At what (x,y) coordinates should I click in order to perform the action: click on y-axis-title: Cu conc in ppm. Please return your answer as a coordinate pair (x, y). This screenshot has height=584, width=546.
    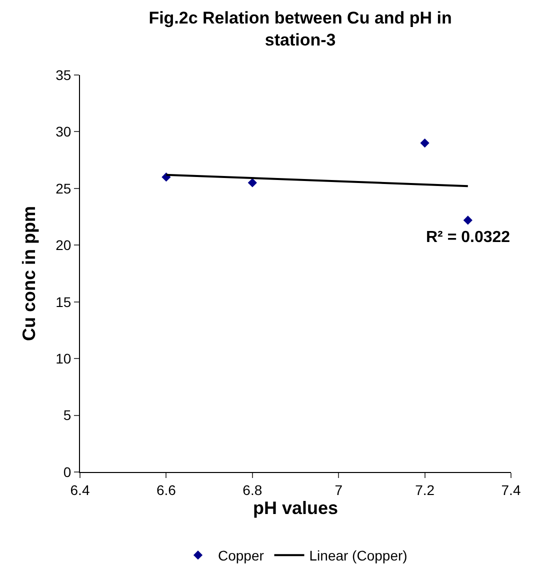
    Looking at the image, I should click on (28, 273).